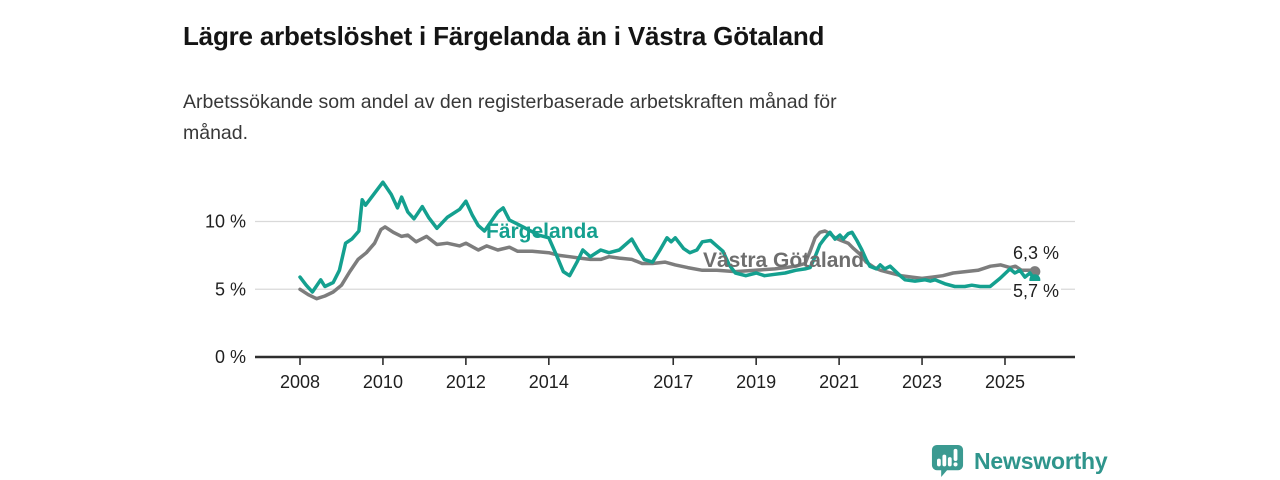 The width and height of the screenshot is (1280, 480). I want to click on end-value-label-fargelanda: 5,7 %, so click(1036, 291).